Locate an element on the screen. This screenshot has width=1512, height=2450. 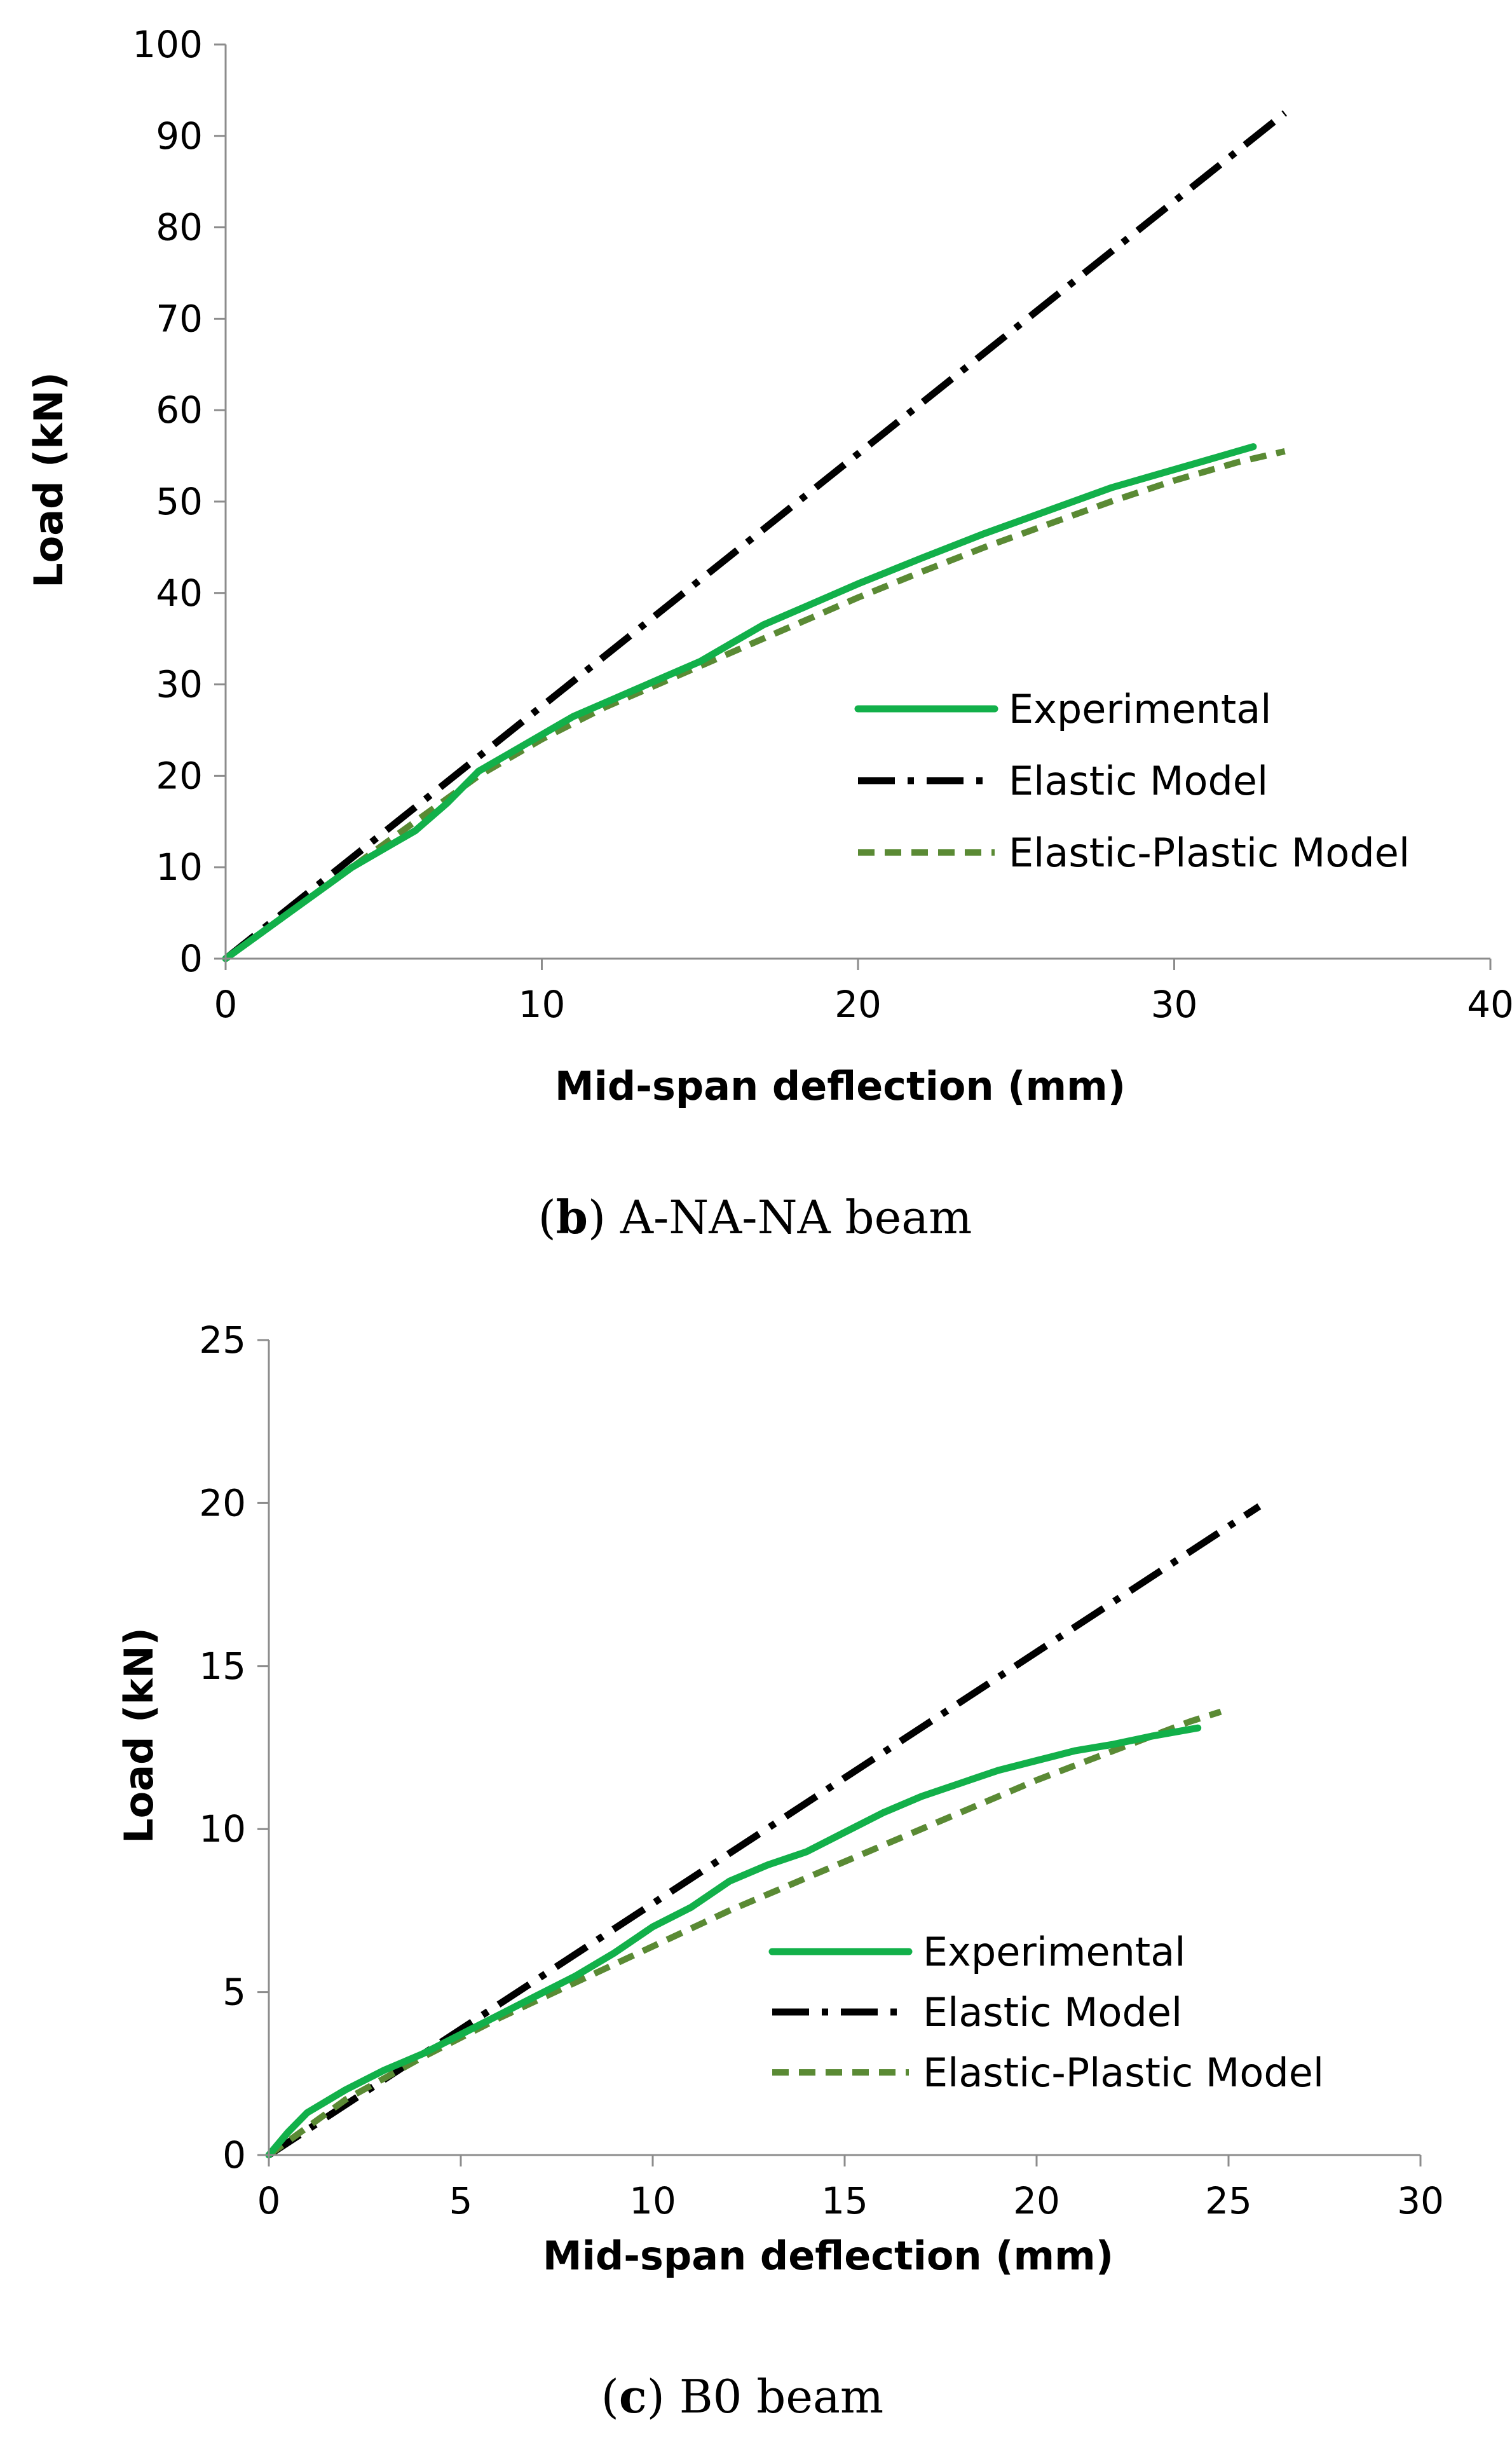
chart-caption: (b) A-NA-NA beam is located at coordinates (755, 1217).